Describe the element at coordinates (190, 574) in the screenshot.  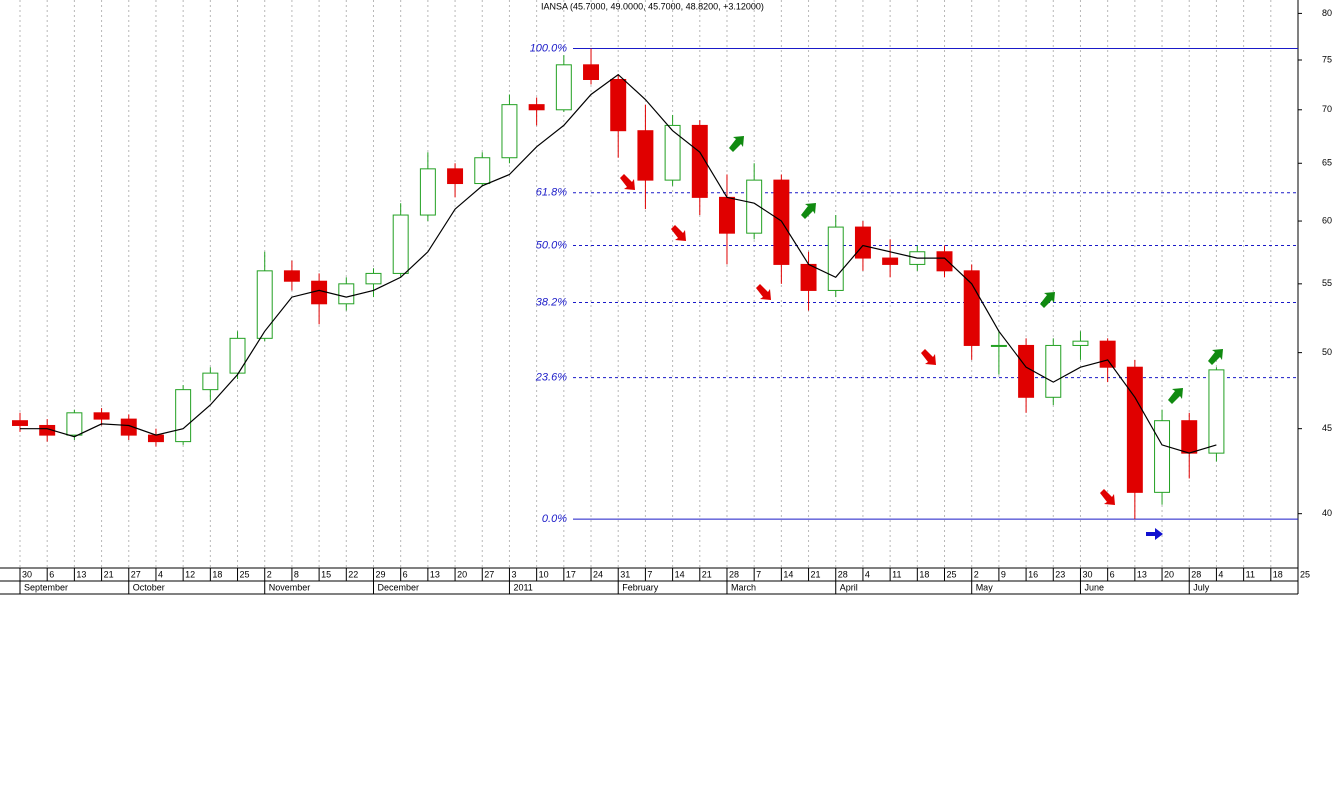
I see `x-tick-label: 12` at that location.